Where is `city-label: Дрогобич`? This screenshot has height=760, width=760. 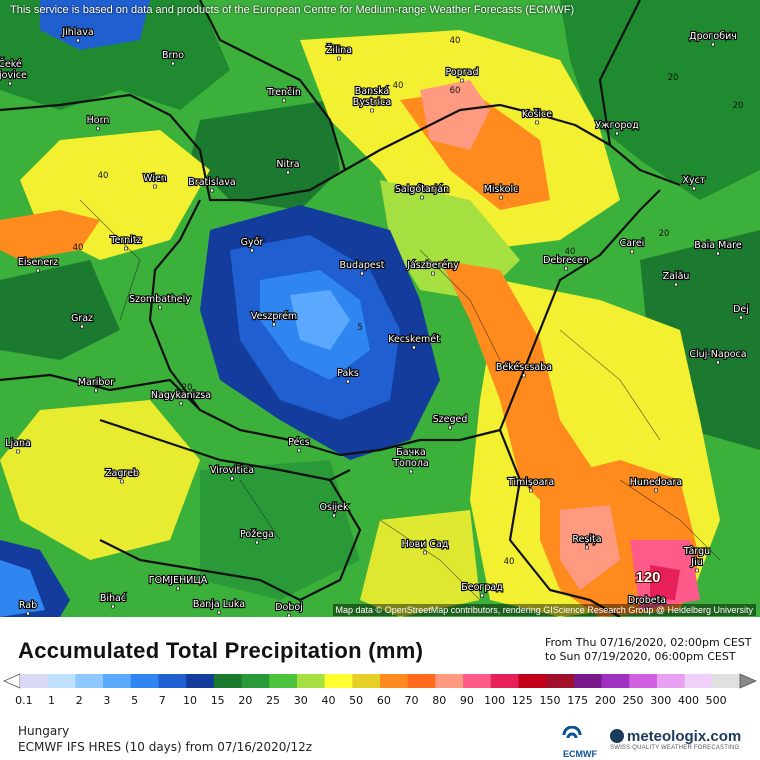
city-label: Дрогобич is located at coordinates (713, 36).